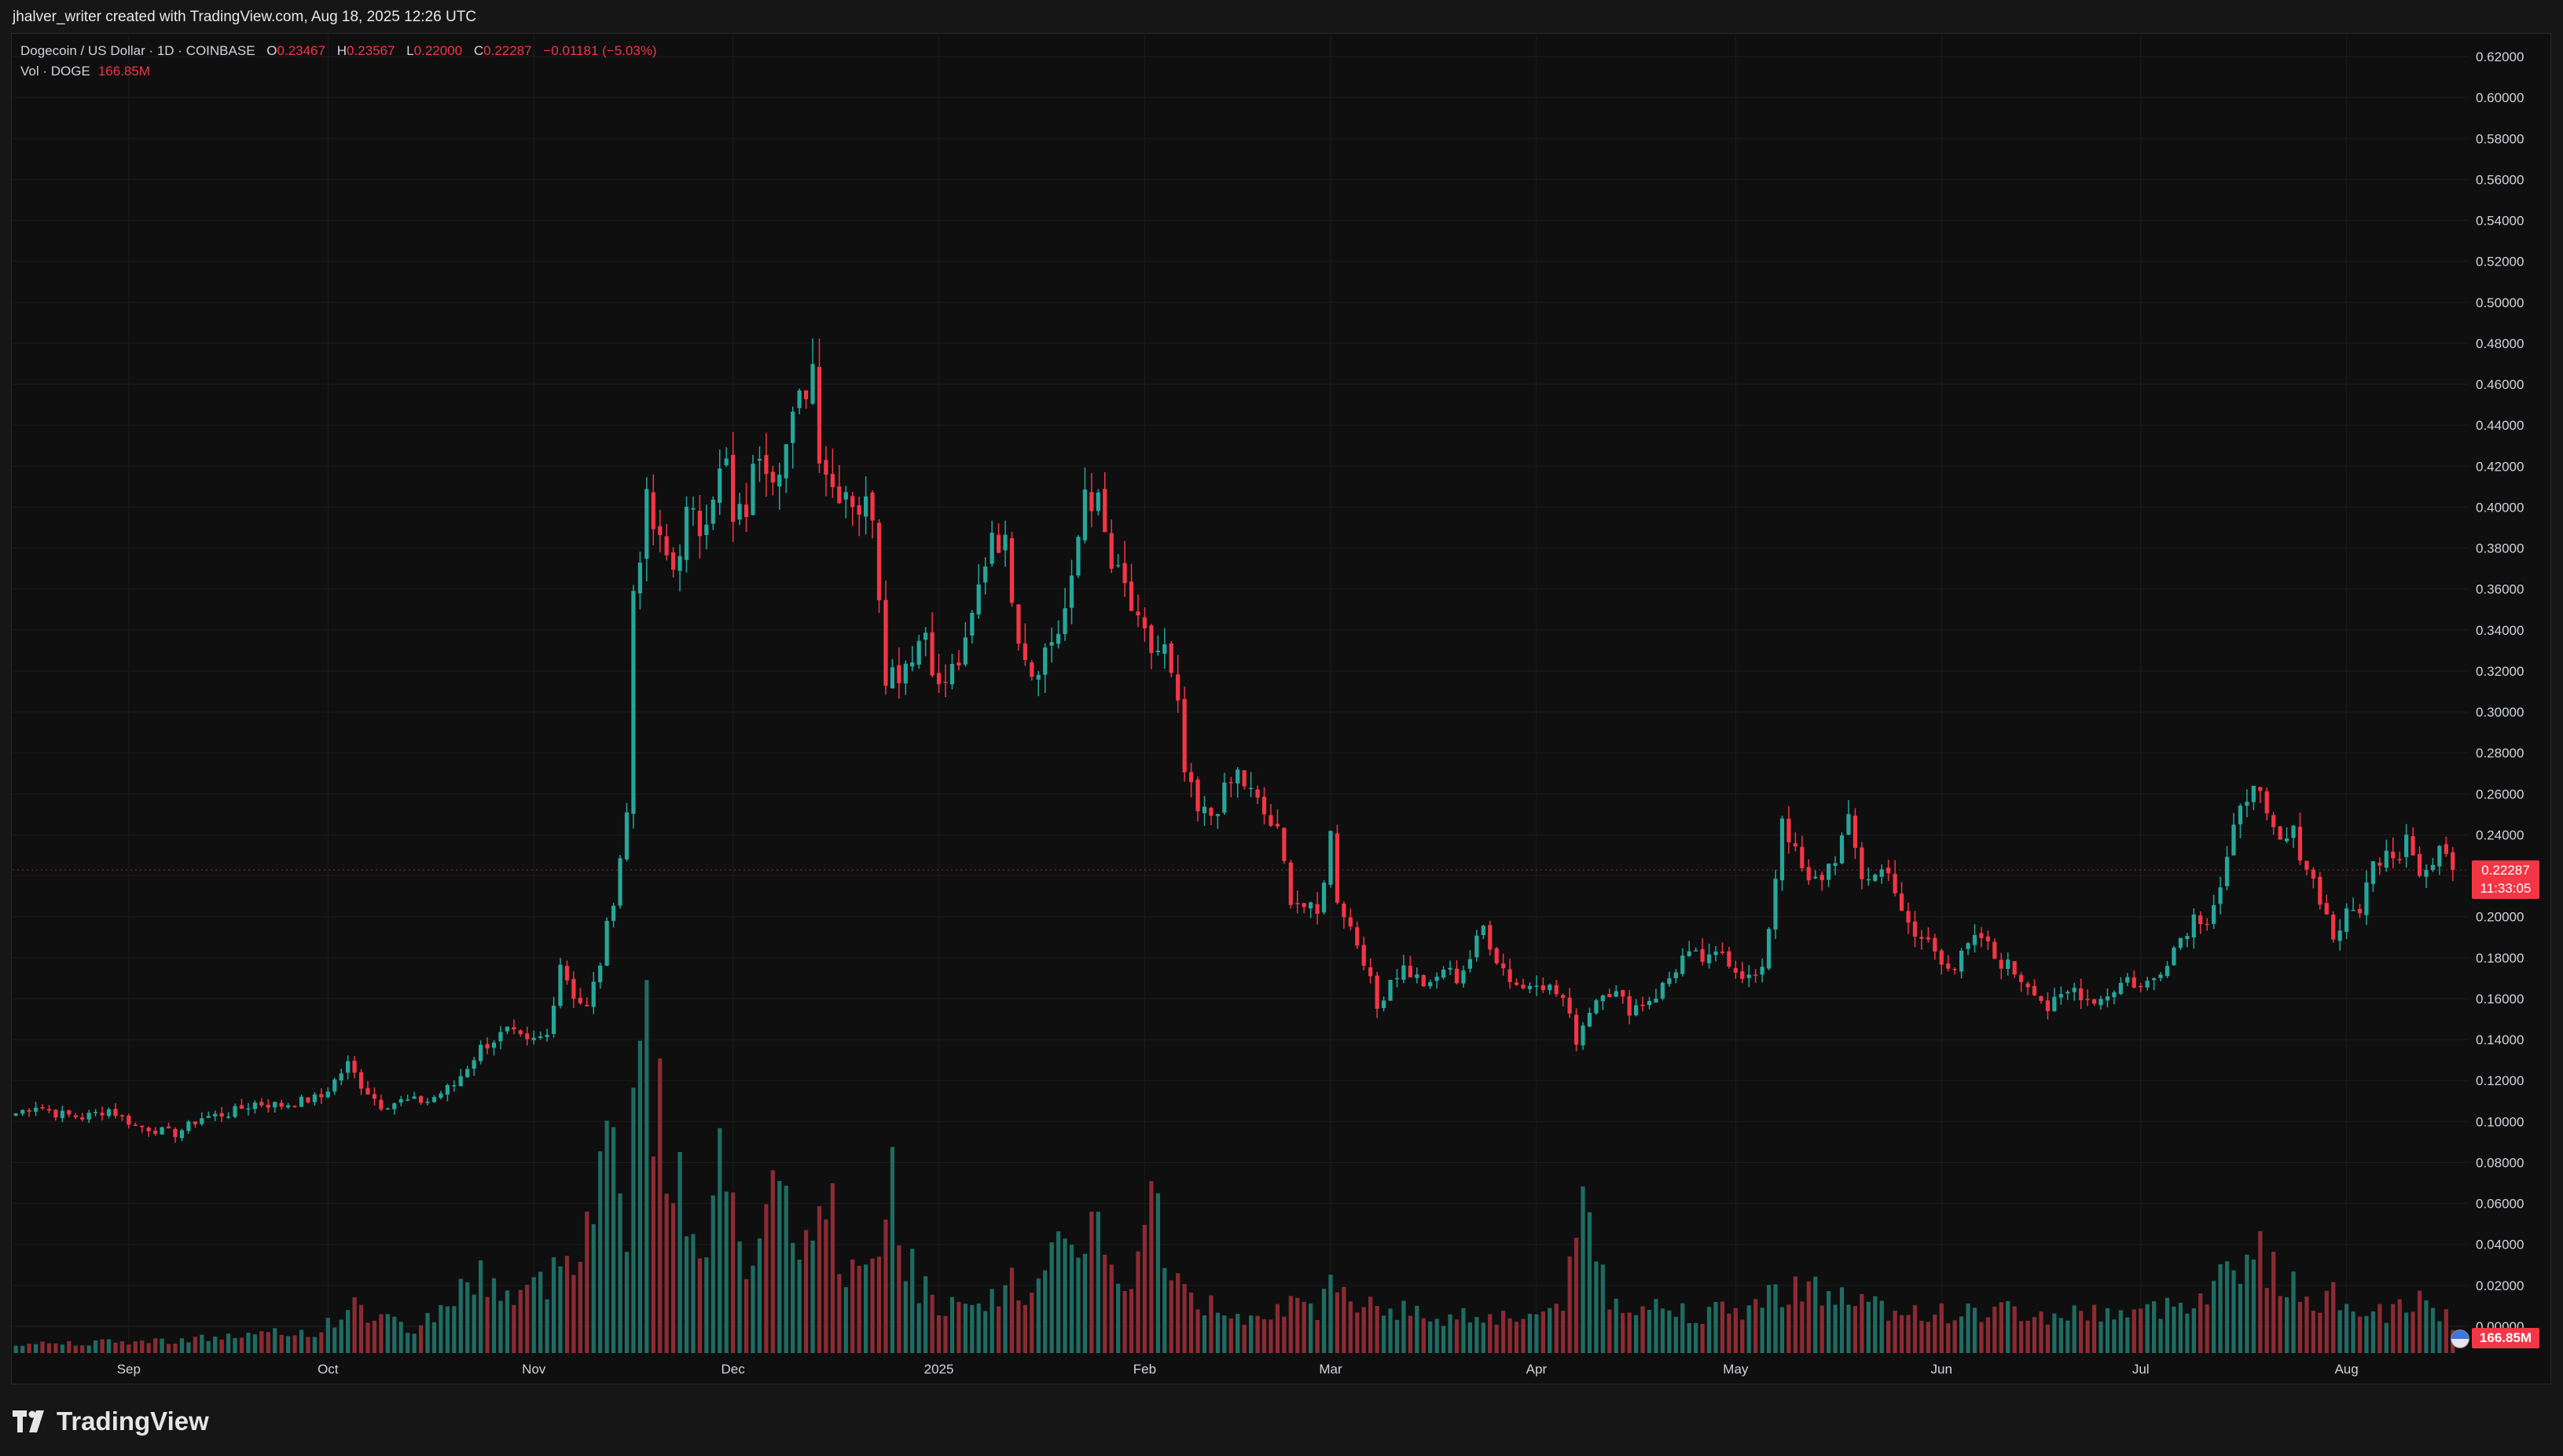 Image resolution: width=2563 pixels, height=1456 pixels. Describe the element at coordinates (1238, 1369) in the screenshot. I see `time-axis: Sep Oct Nov Dec 2025 Feb Mar Apr May Jun Jul Aug` at that location.